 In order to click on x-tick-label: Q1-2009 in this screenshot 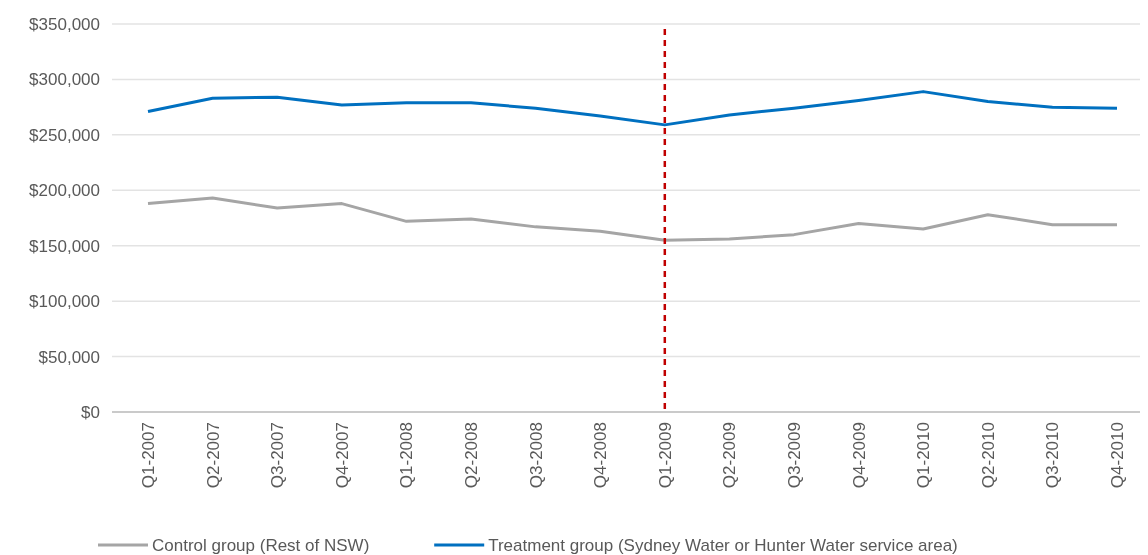, I will do `click(665, 455)`.